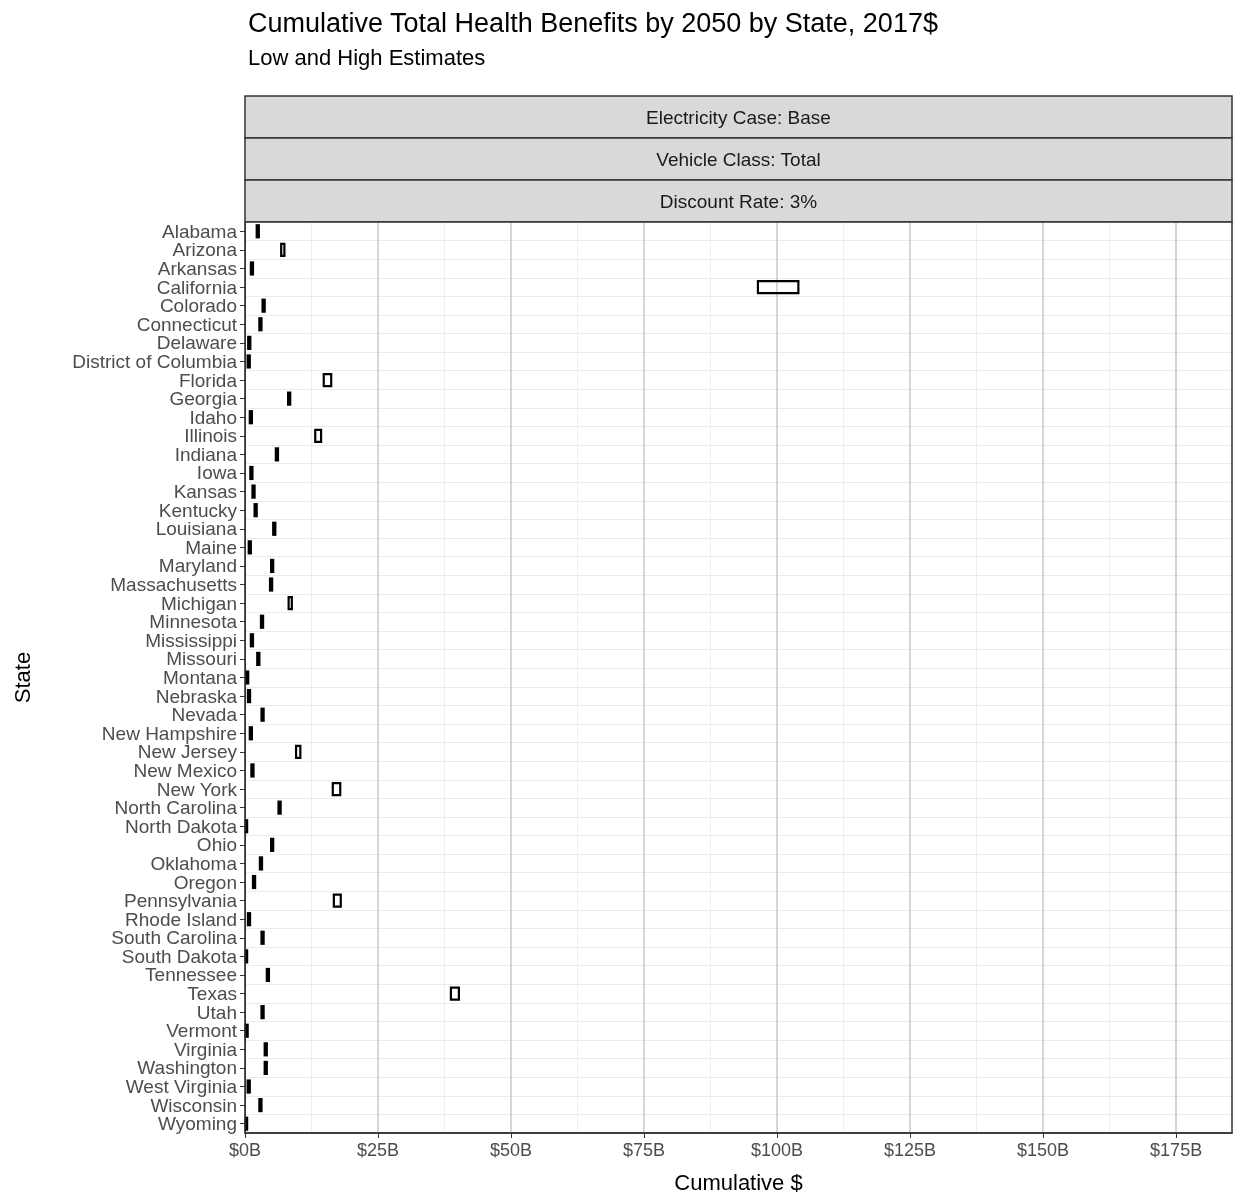  Describe the element at coordinates (644, 1150) in the screenshot. I see `x-tick-label: $75B` at that location.